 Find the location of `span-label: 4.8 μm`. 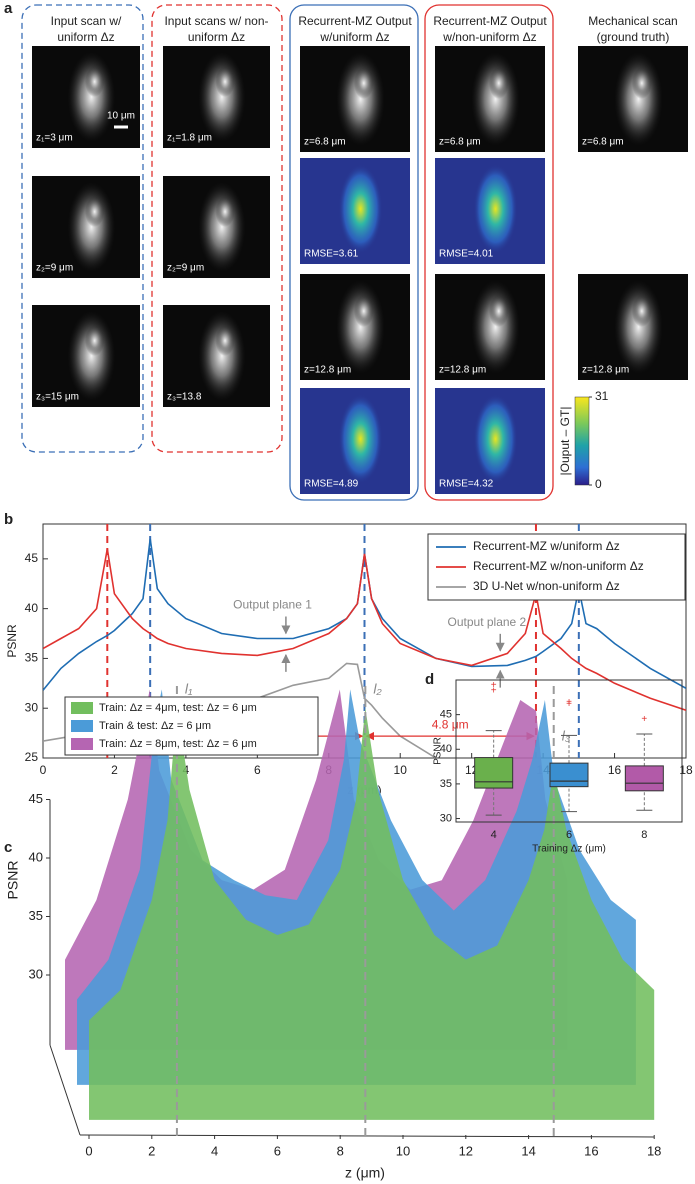

span-label: 4.8 μm is located at coordinates (450, 724).